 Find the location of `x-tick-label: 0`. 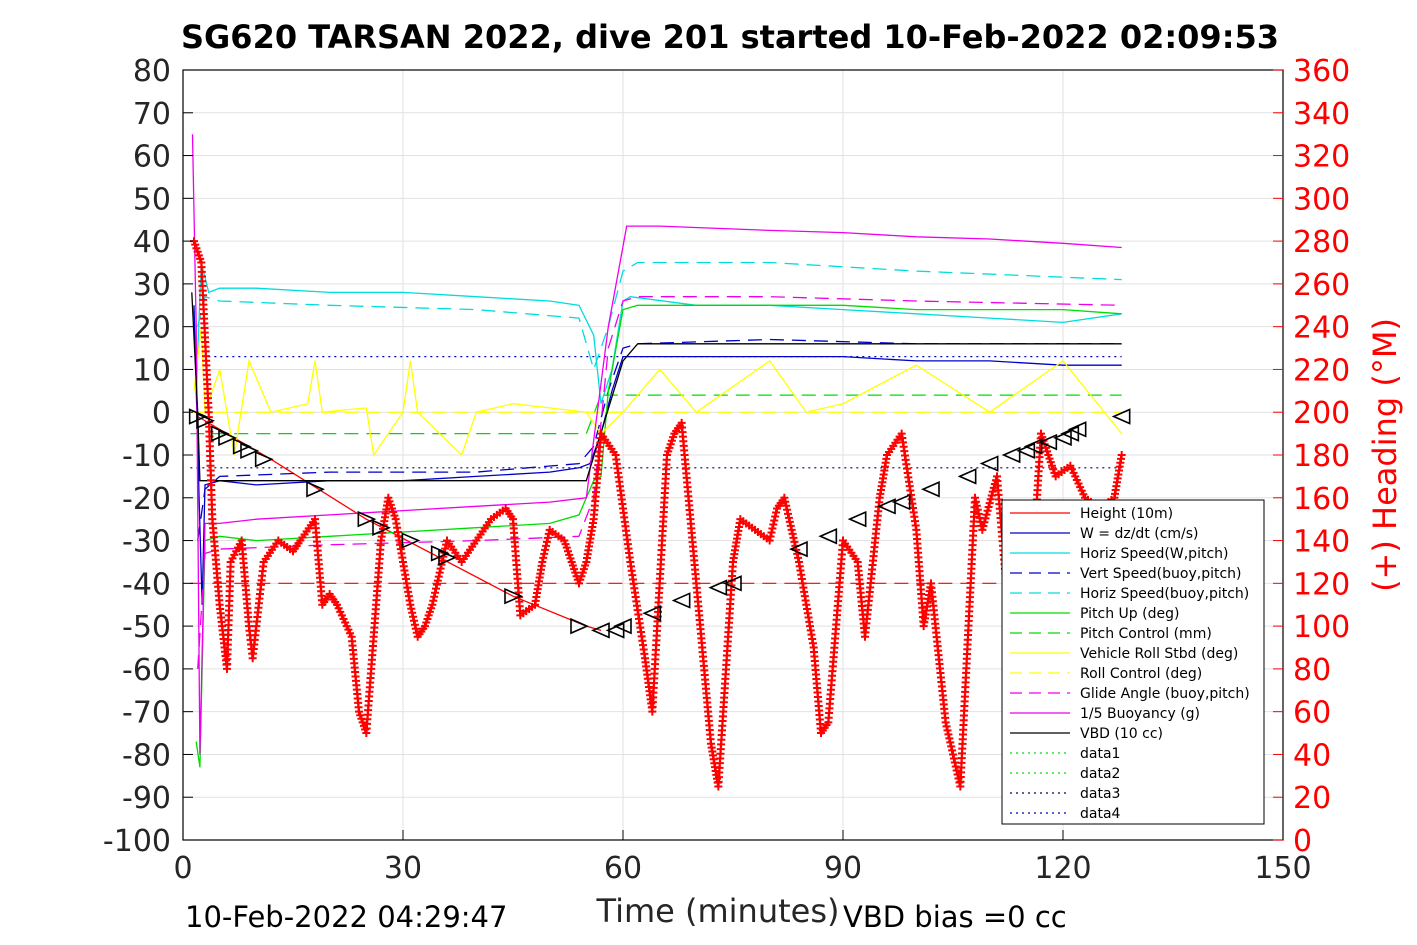

x-tick-label: 0 is located at coordinates (182, 868).